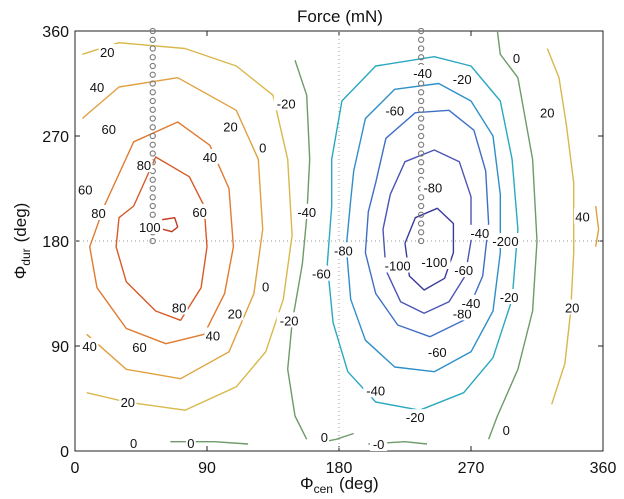 Image resolution: width=624 pixels, height=499 pixels. I want to click on x-tick-label: 360, so click(603, 468).